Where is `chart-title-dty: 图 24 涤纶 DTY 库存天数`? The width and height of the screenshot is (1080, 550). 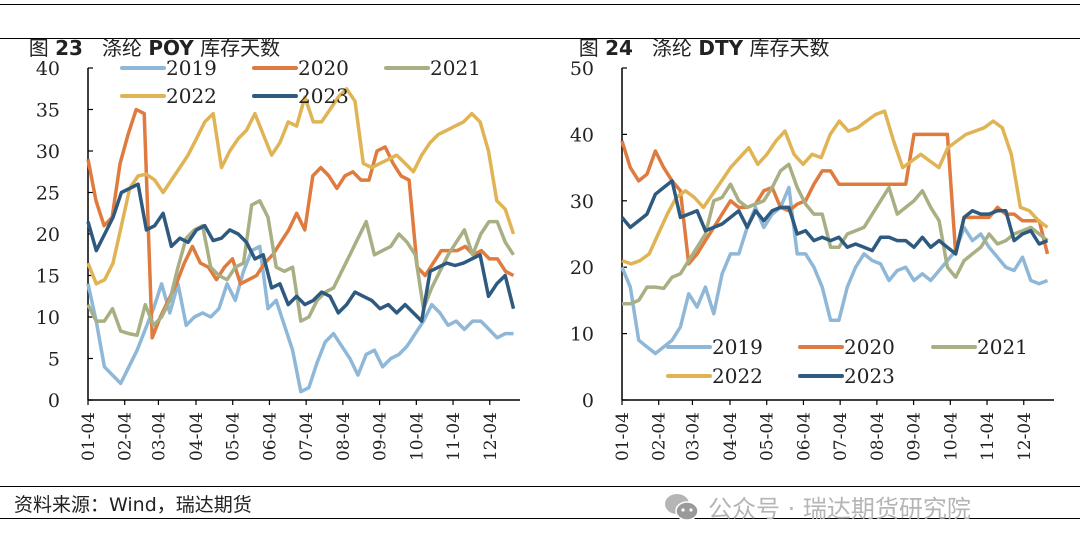 chart-title-dty: 图 24 涤纶 DTY 库存天数 is located at coordinates (698, 34).